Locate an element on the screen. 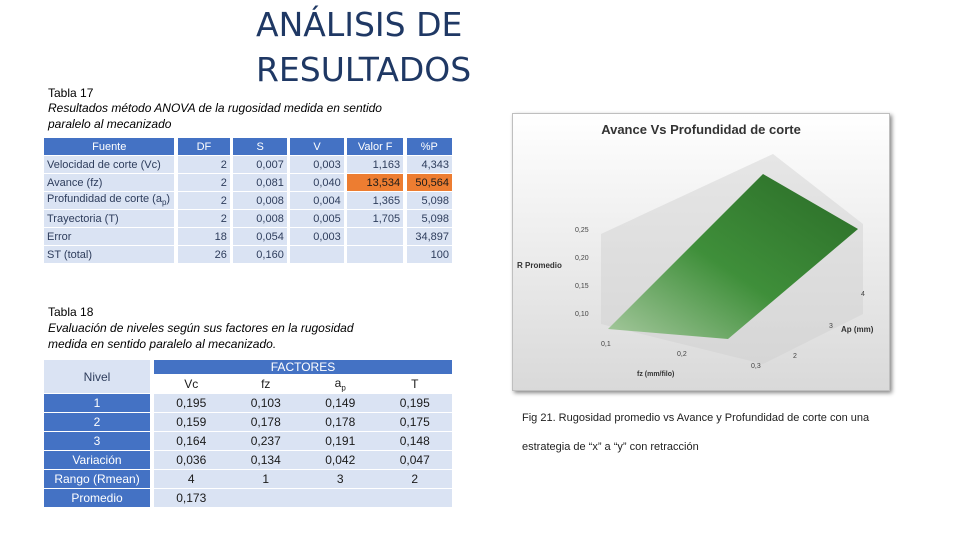 The width and height of the screenshot is (960, 540). cell-vc: 0,159 is located at coordinates (191, 422).